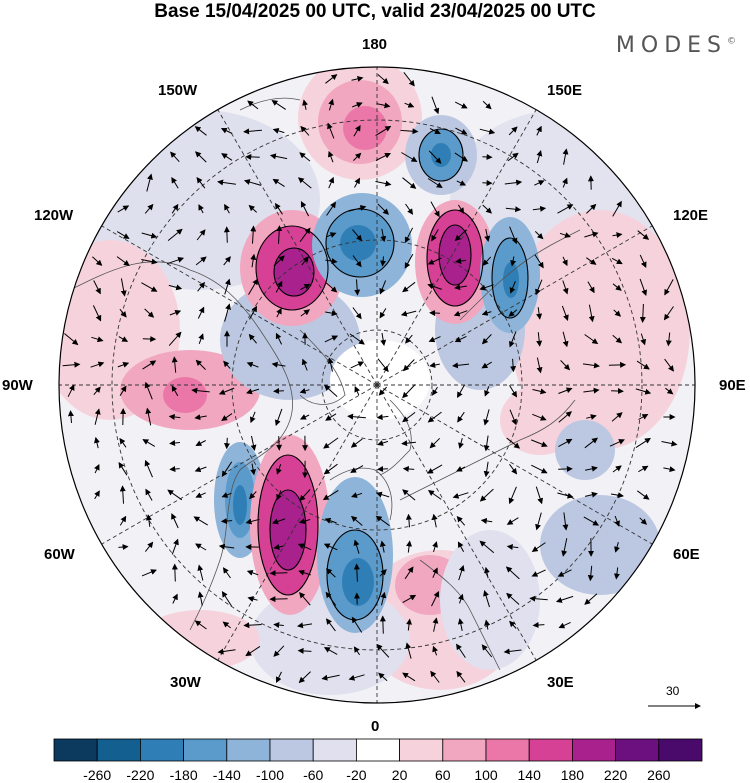 The height and width of the screenshot is (783, 750). I want to click on meridian-label-150w: 150W, so click(178, 90).